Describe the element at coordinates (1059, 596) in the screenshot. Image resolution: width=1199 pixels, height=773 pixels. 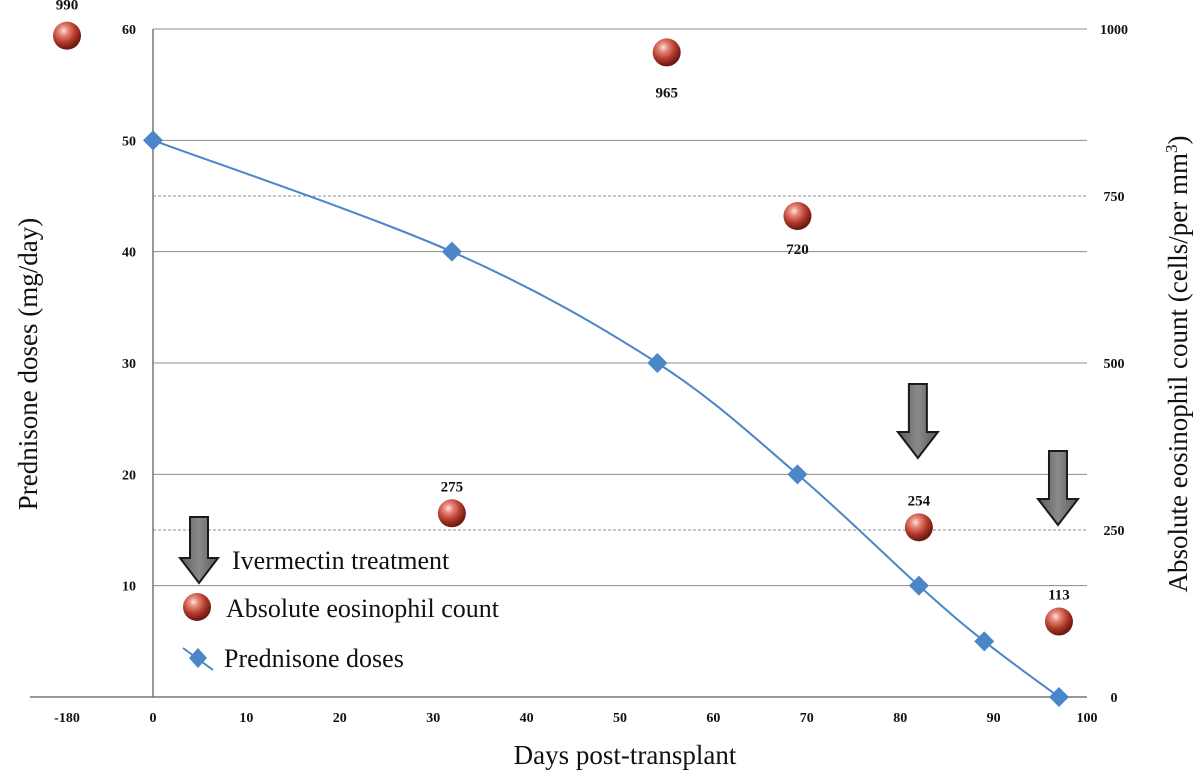
I see `eosinophil-data-label: 113` at that location.